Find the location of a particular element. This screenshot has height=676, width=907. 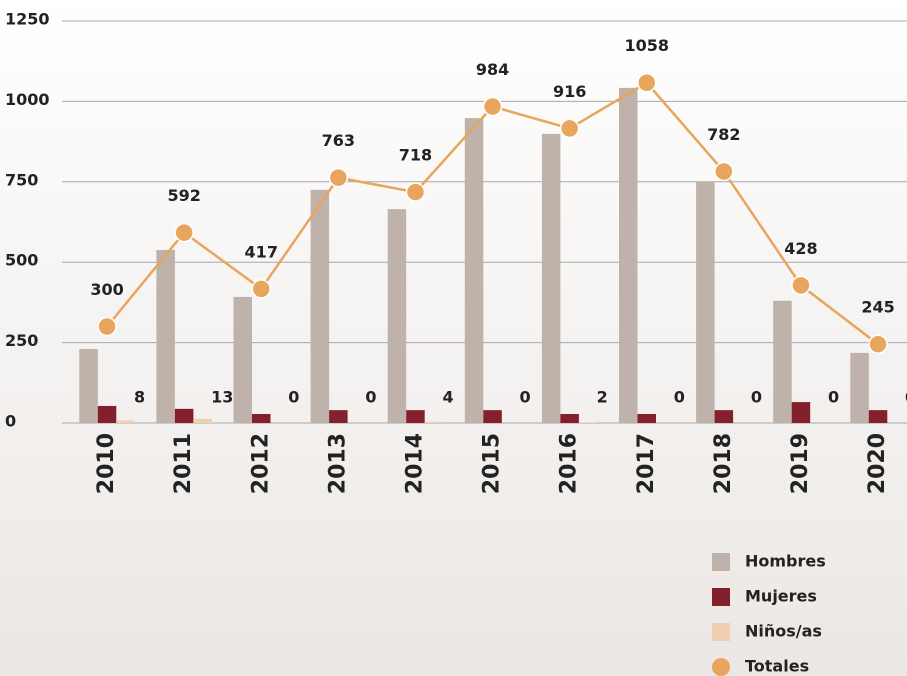

value-label: 1058 is located at coordinates (646, 45).